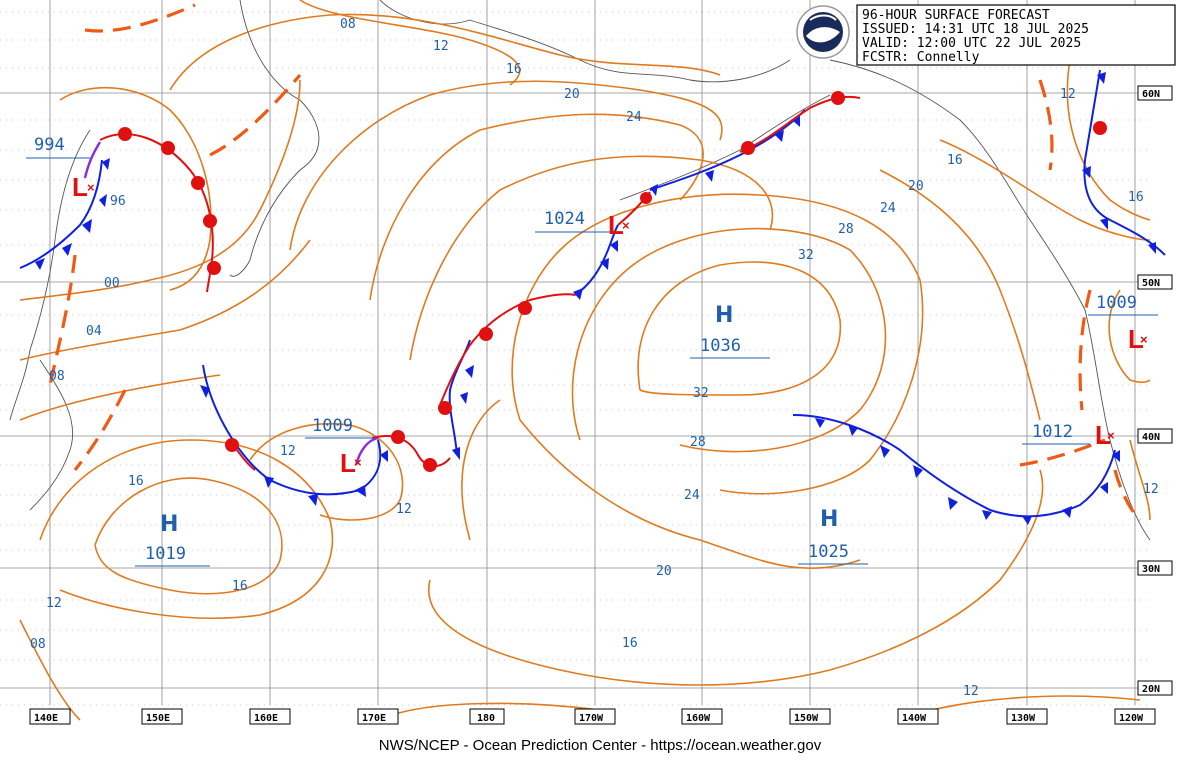  I want to click on latitude-labels: 60N 50N 40N 30N 20N, so click(1155, 390).